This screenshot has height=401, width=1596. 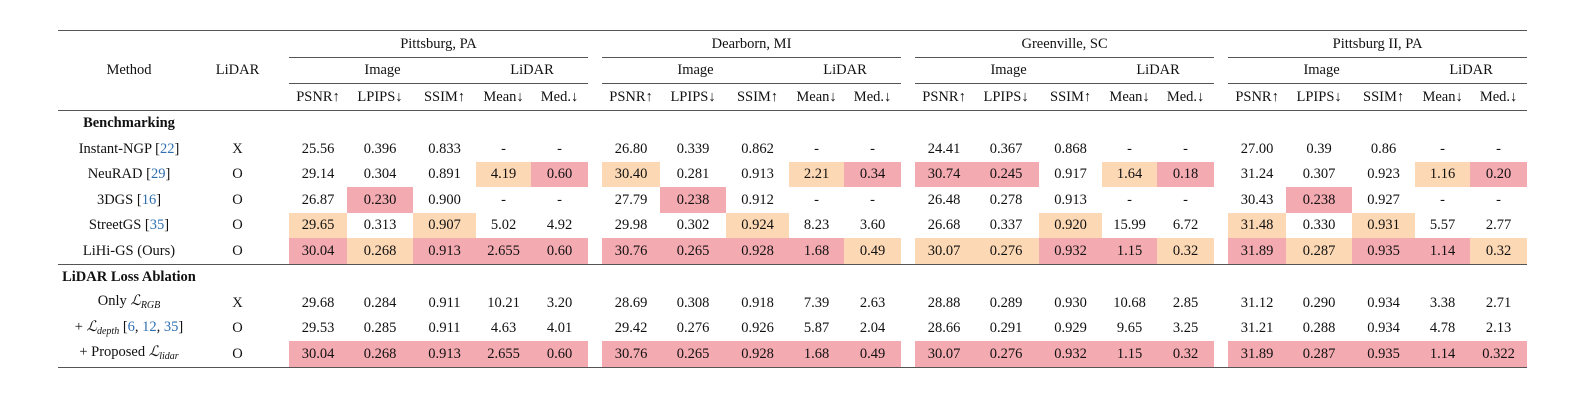 I want to click on metric-header: Mean↓, so click(x=1130, y=97).